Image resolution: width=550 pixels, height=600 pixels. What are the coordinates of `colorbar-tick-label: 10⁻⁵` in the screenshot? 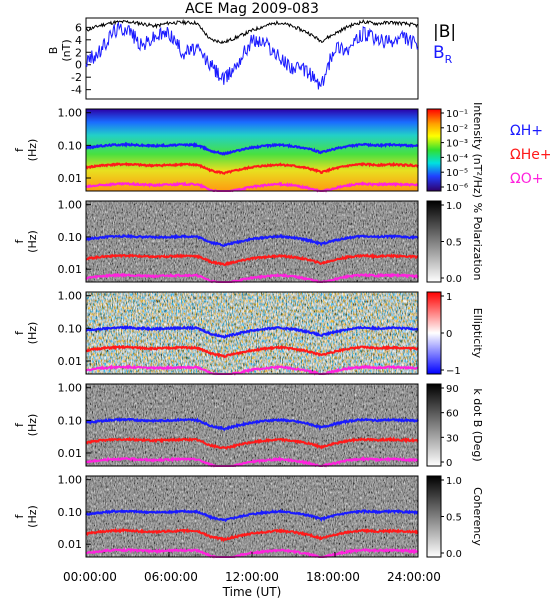 It's located at (457, 173).